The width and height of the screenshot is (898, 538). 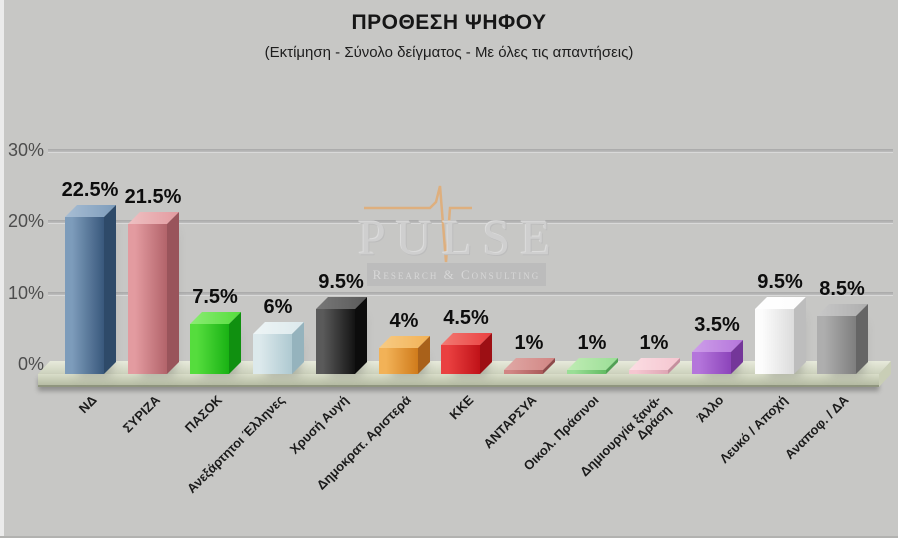 What do you see at coordinates (215, 297) in the screenshot?
I see `bar-value-label: 7.5%` at bounding box center [215, 297].